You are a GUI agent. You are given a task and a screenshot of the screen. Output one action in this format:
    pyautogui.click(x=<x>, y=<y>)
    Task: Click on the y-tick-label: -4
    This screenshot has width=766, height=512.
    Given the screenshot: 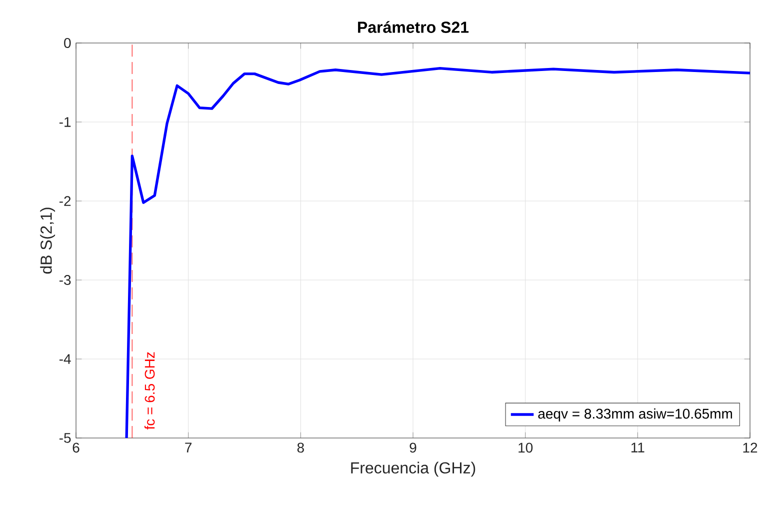 What is the action you would take?
    pyautogui.click(x=65, y=359)
    